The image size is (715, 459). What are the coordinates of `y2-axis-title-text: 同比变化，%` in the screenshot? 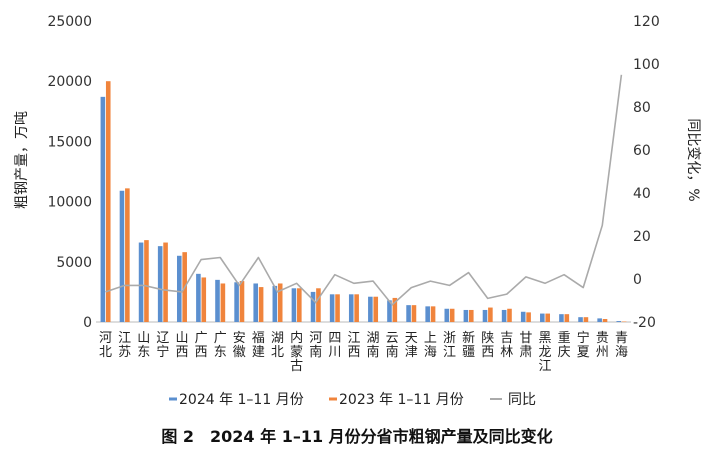 It's located at (693, 159).